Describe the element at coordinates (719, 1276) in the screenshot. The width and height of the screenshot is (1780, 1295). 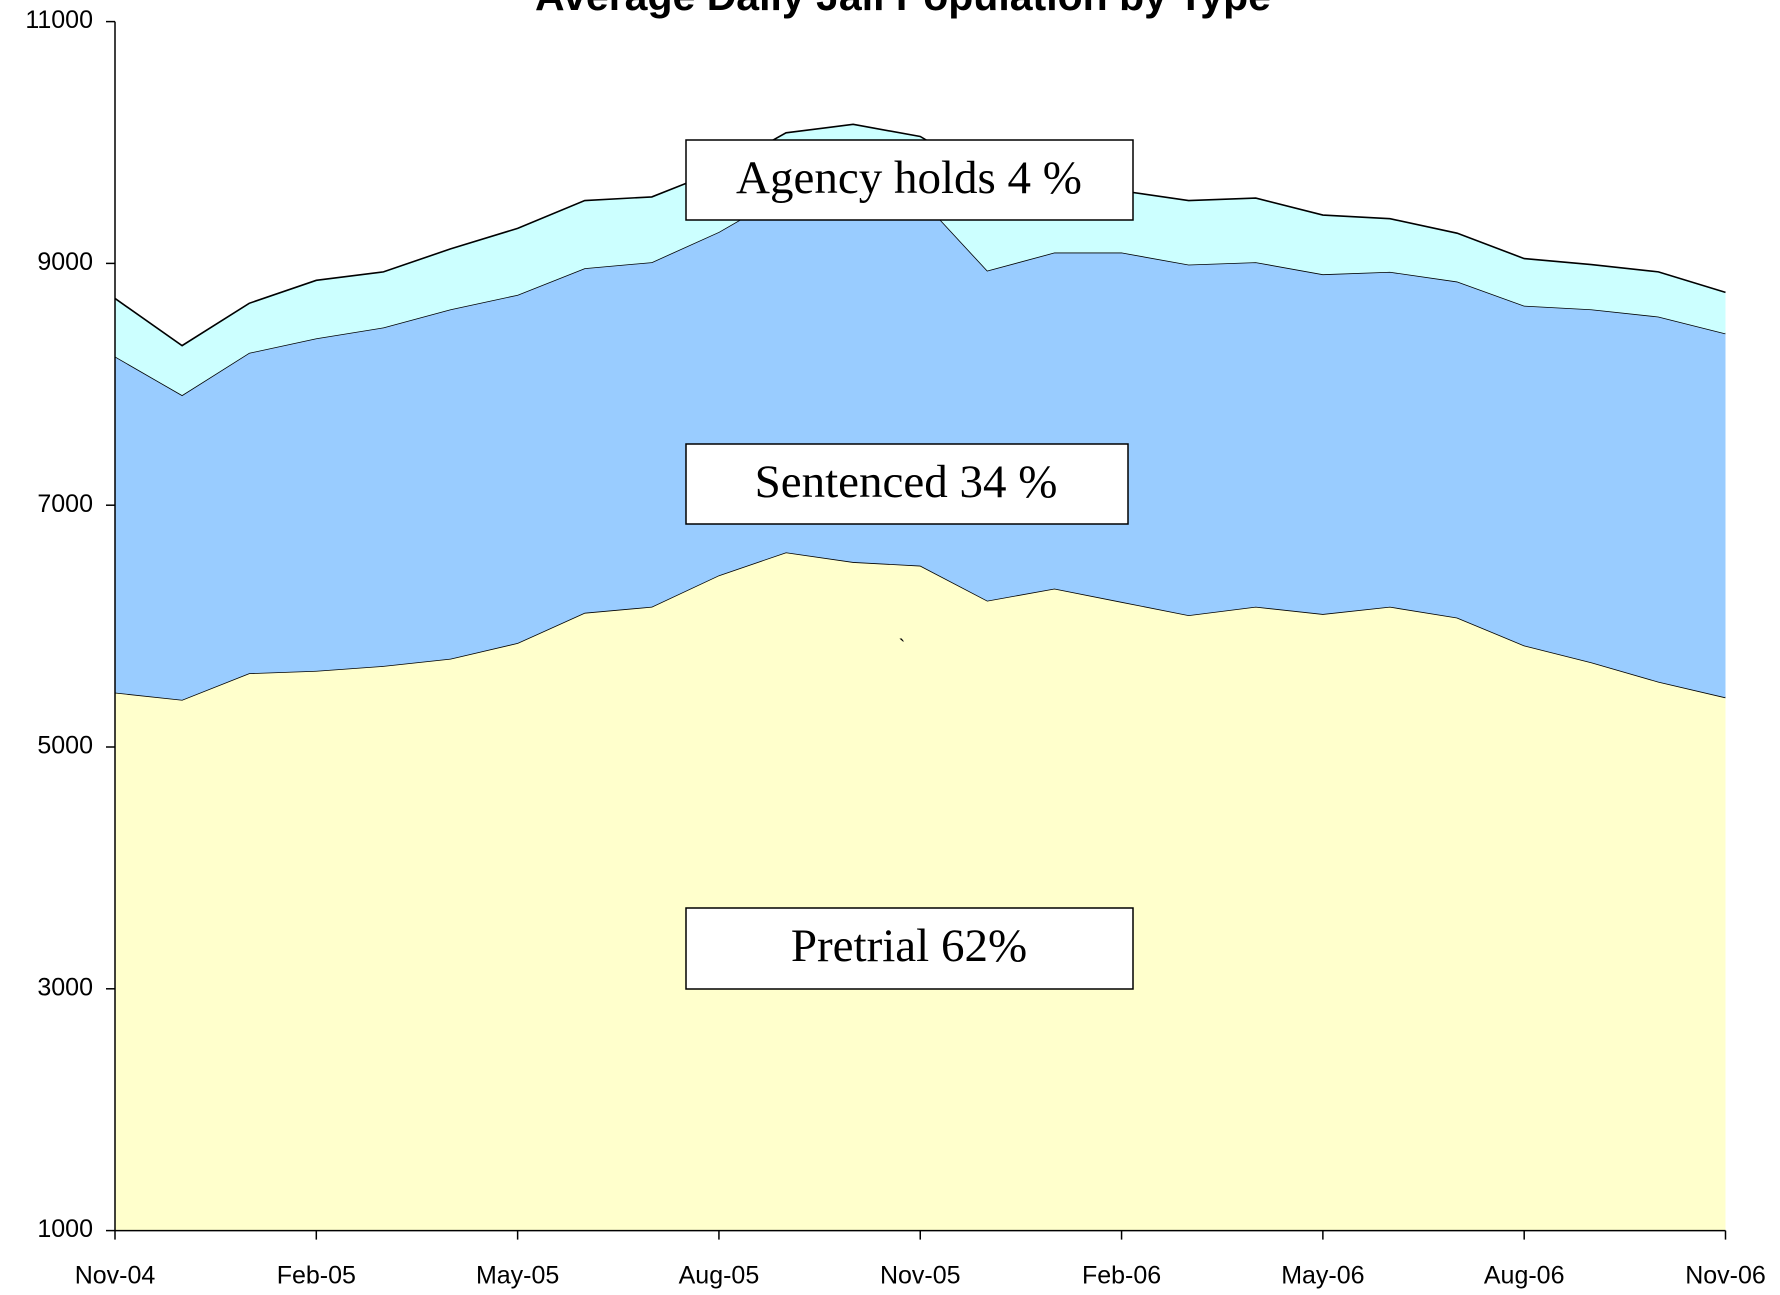
I see `x-tick-label: Aug-05` at that location.